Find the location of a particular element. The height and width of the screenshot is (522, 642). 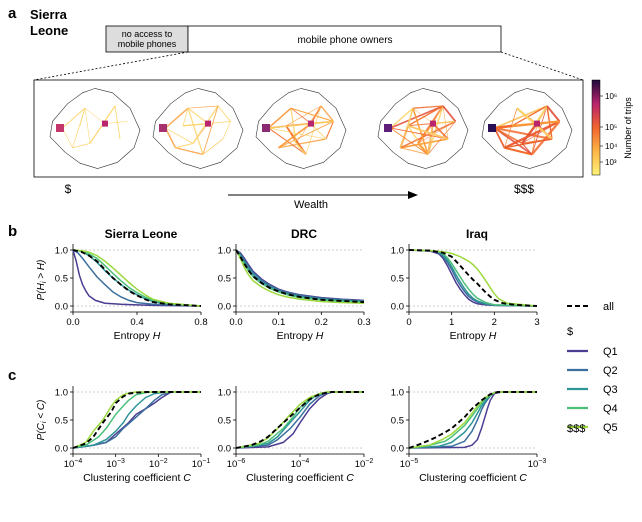

colorbar-ticks is located at coordinates (601, 129).